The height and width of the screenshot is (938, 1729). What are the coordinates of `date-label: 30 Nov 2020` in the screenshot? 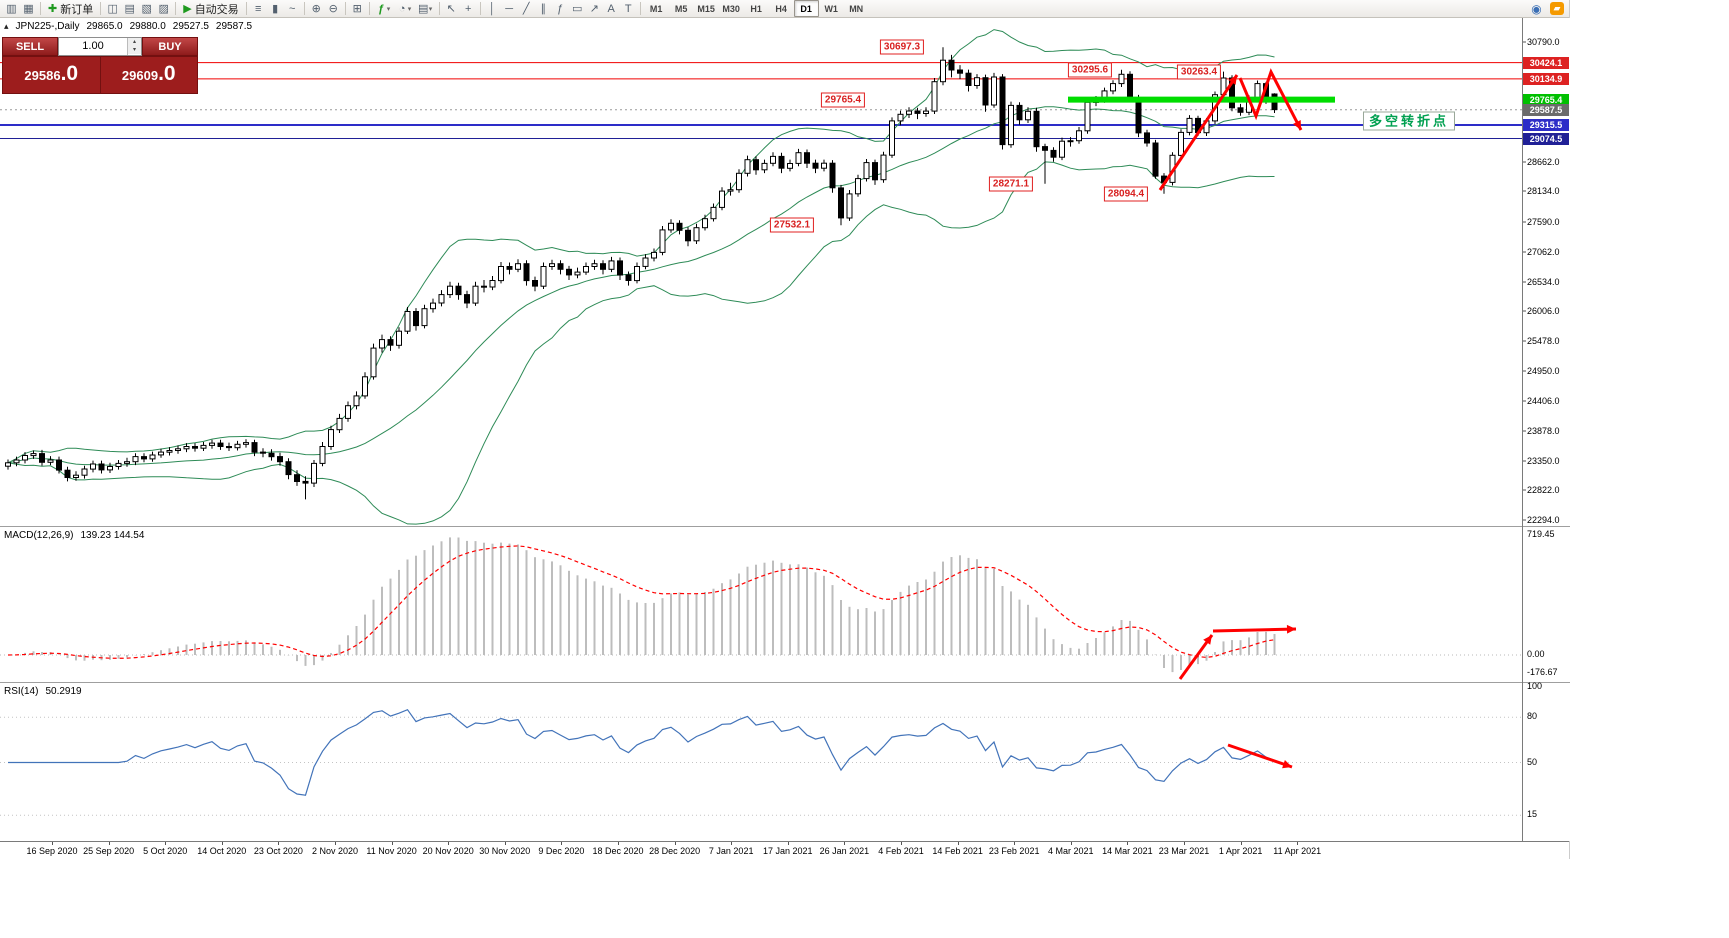 It's located at (505, 851).